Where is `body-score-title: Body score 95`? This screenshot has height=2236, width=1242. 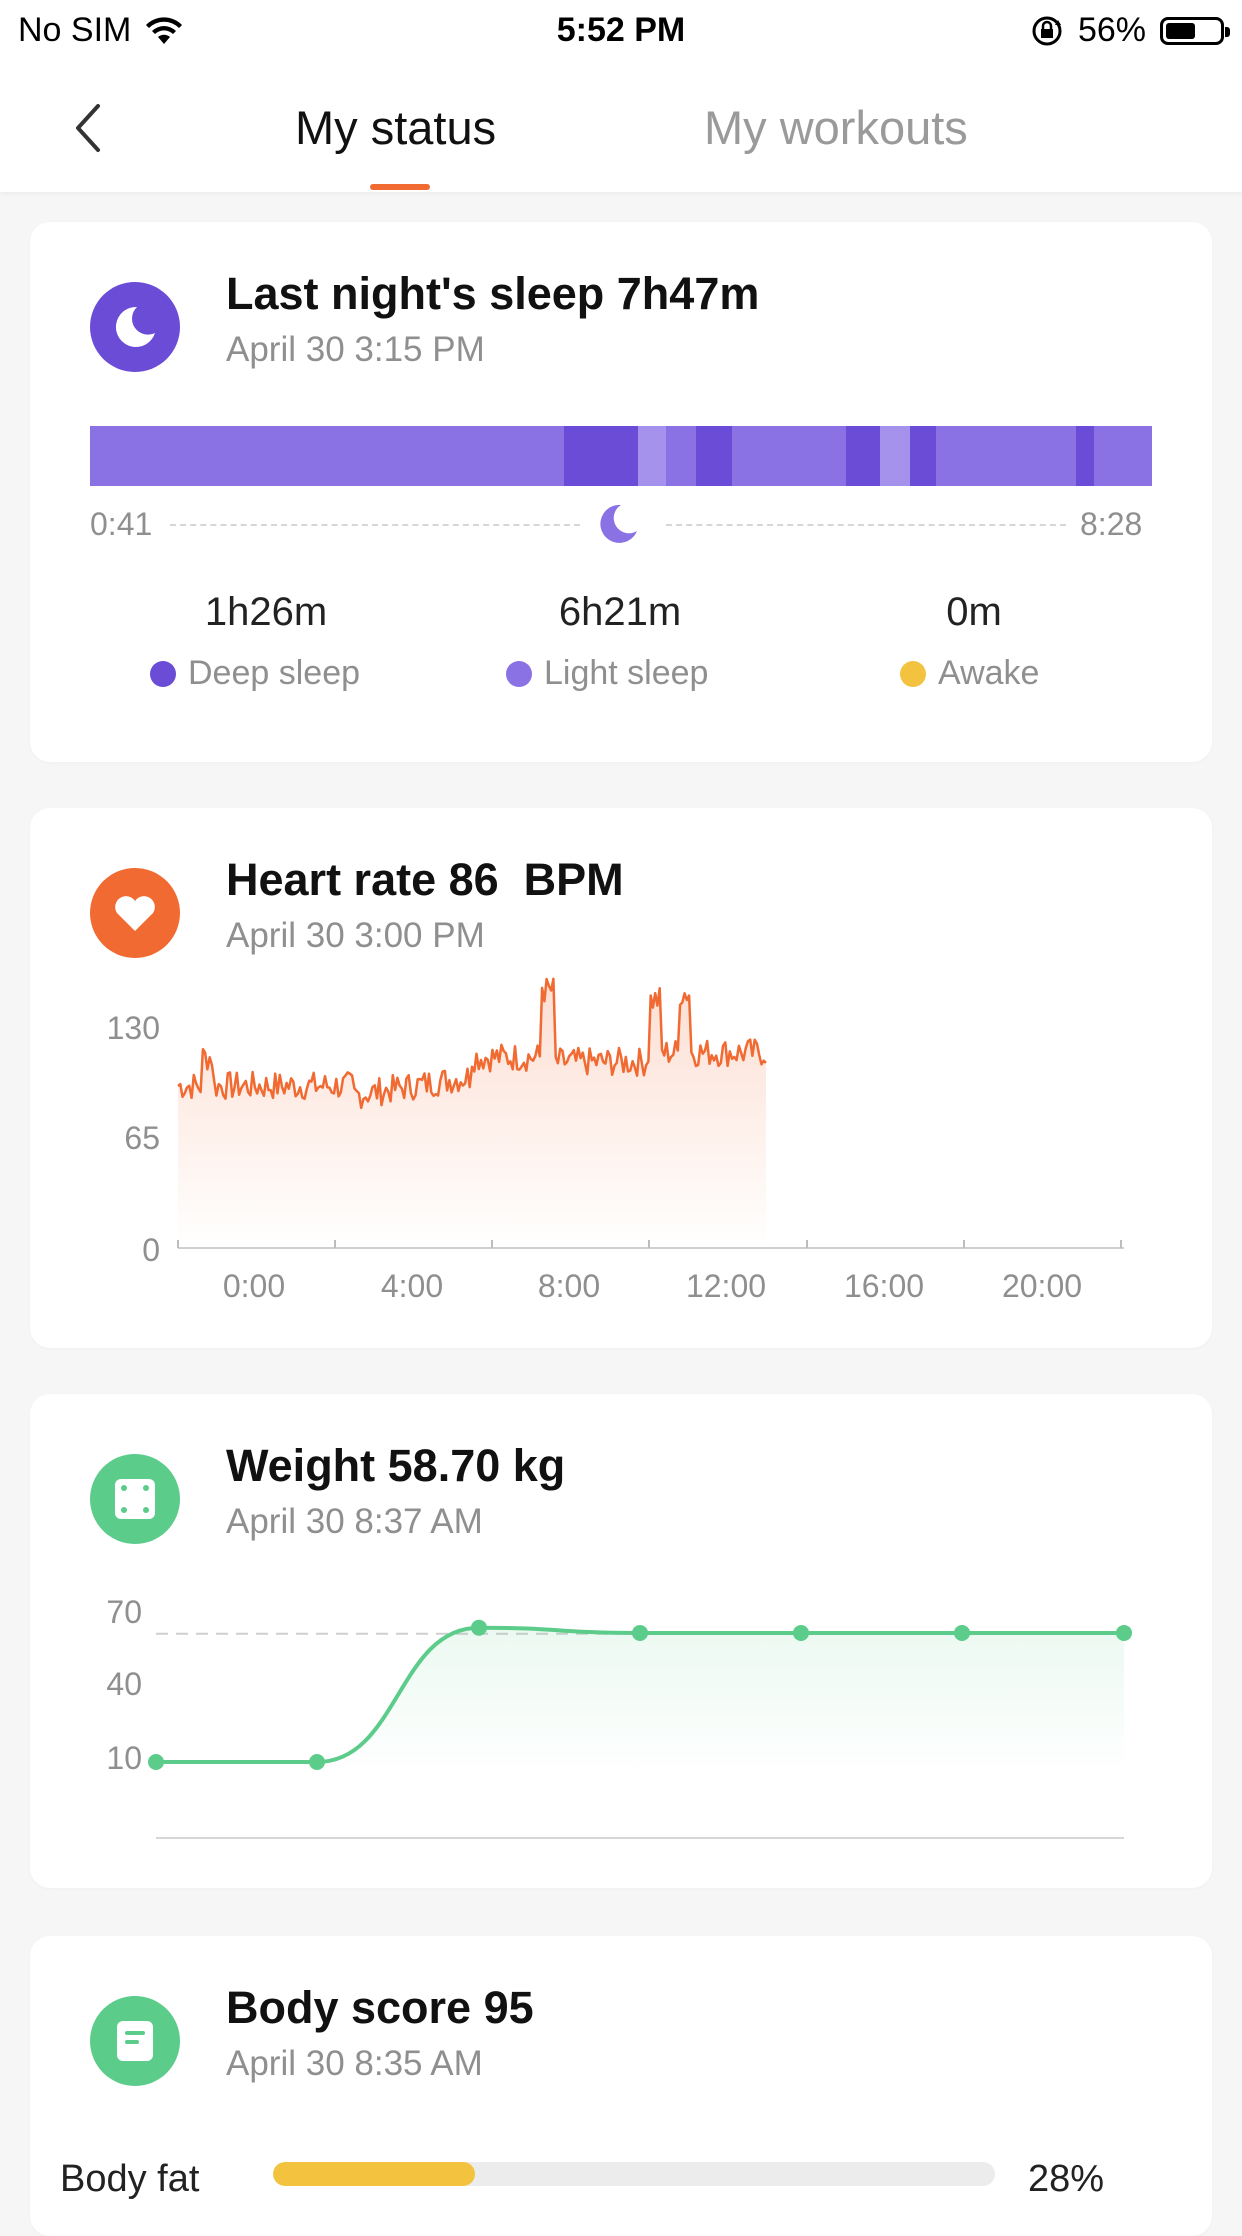
body-score-title: Body score 95 is located at coordinates (380, 2007).